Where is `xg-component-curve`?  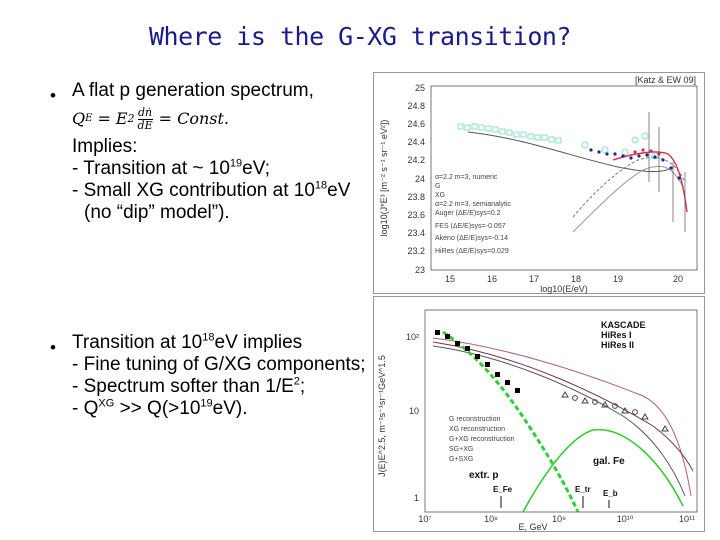
xg-component-curve is located at coordinates (628, 199).